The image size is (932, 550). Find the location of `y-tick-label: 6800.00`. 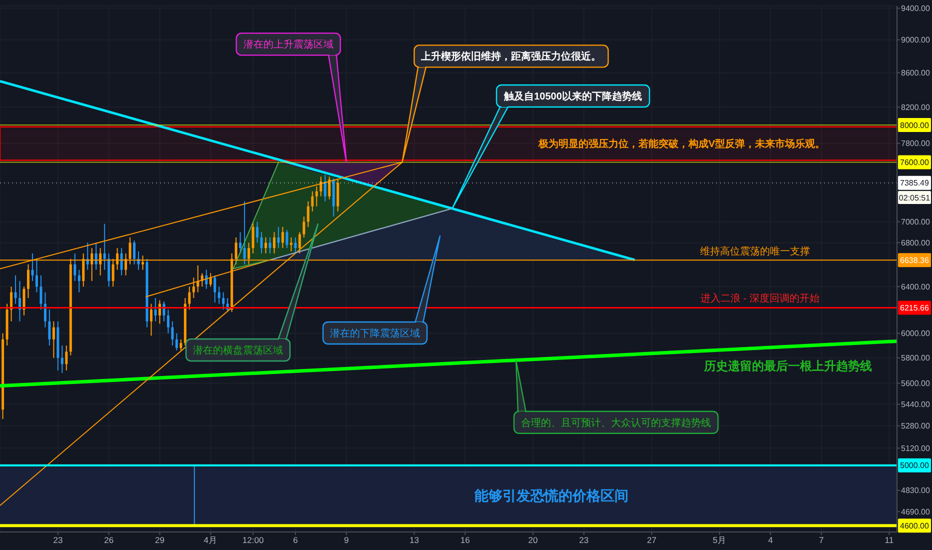

y-tick-label: 6800.00 is located at coordinates (915, 243).